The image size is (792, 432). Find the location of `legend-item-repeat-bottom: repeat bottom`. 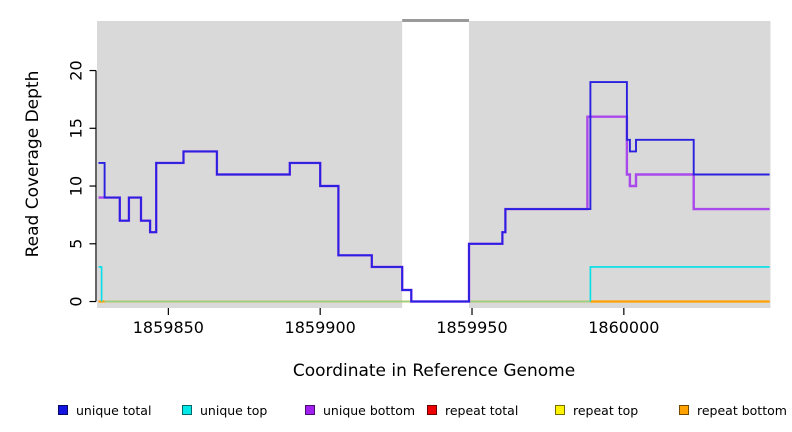

legend-item-repeat-bottom: repeat bottom is located at coordinates (733, 410).